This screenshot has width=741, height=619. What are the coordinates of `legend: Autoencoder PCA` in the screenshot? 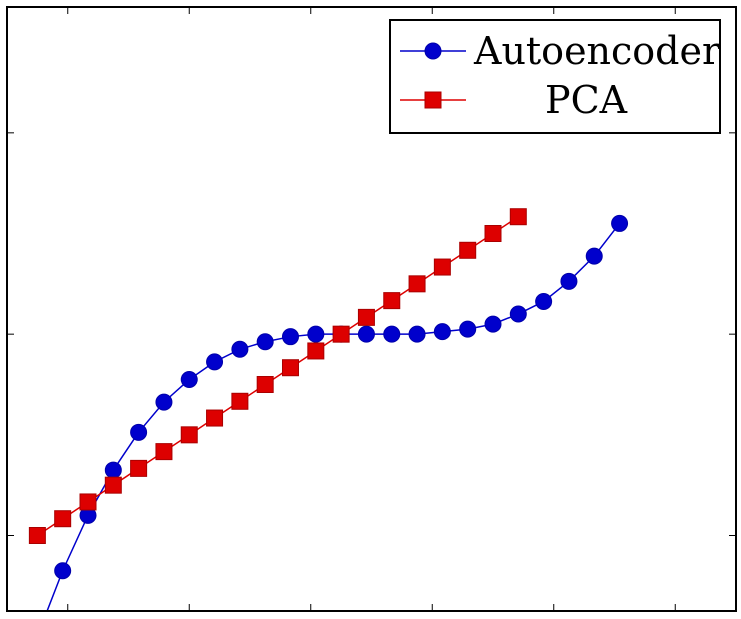 It's located at (555, 76).